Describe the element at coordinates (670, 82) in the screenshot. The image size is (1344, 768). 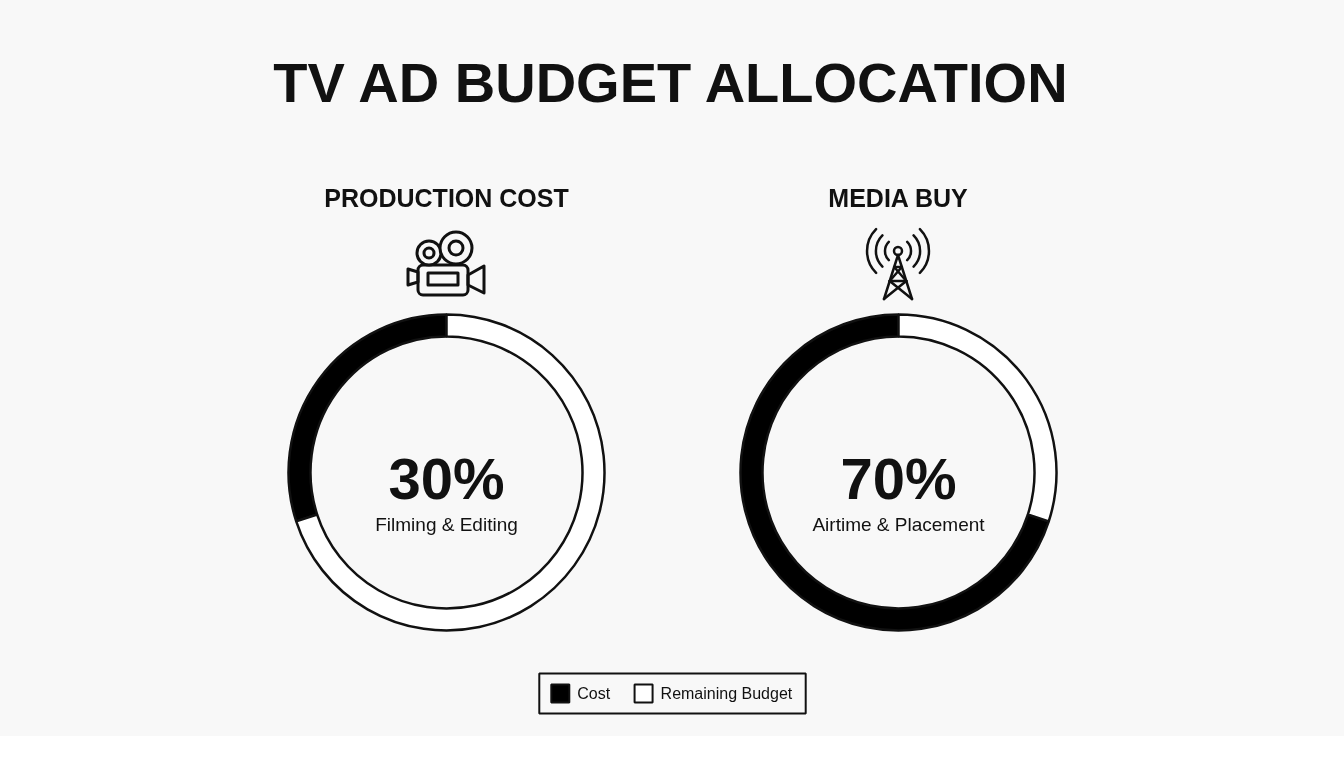
I see `chart-title: TV AD BUDGET ALLOCATION` at that location.